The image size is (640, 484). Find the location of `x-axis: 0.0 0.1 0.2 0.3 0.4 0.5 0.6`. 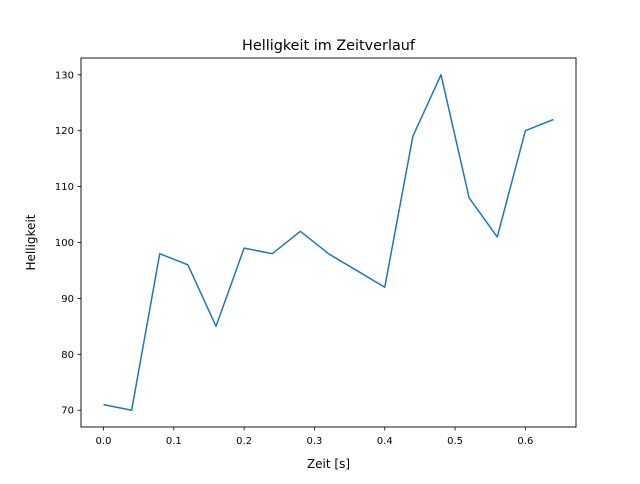

x-axis: 0.0 0.1 0.2 0.3 0.4 0.5 0.6 is located at coordinates (314, 437).